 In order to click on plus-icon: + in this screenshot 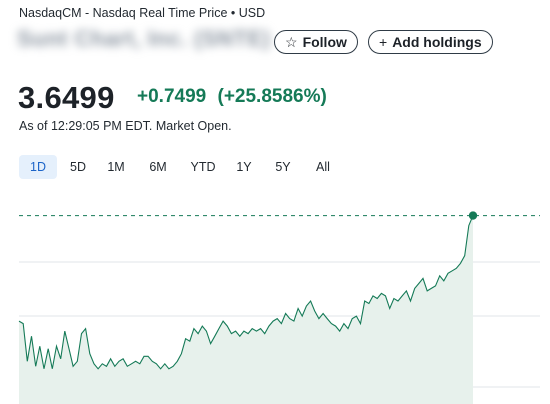, I will do `click(383, 42)`.